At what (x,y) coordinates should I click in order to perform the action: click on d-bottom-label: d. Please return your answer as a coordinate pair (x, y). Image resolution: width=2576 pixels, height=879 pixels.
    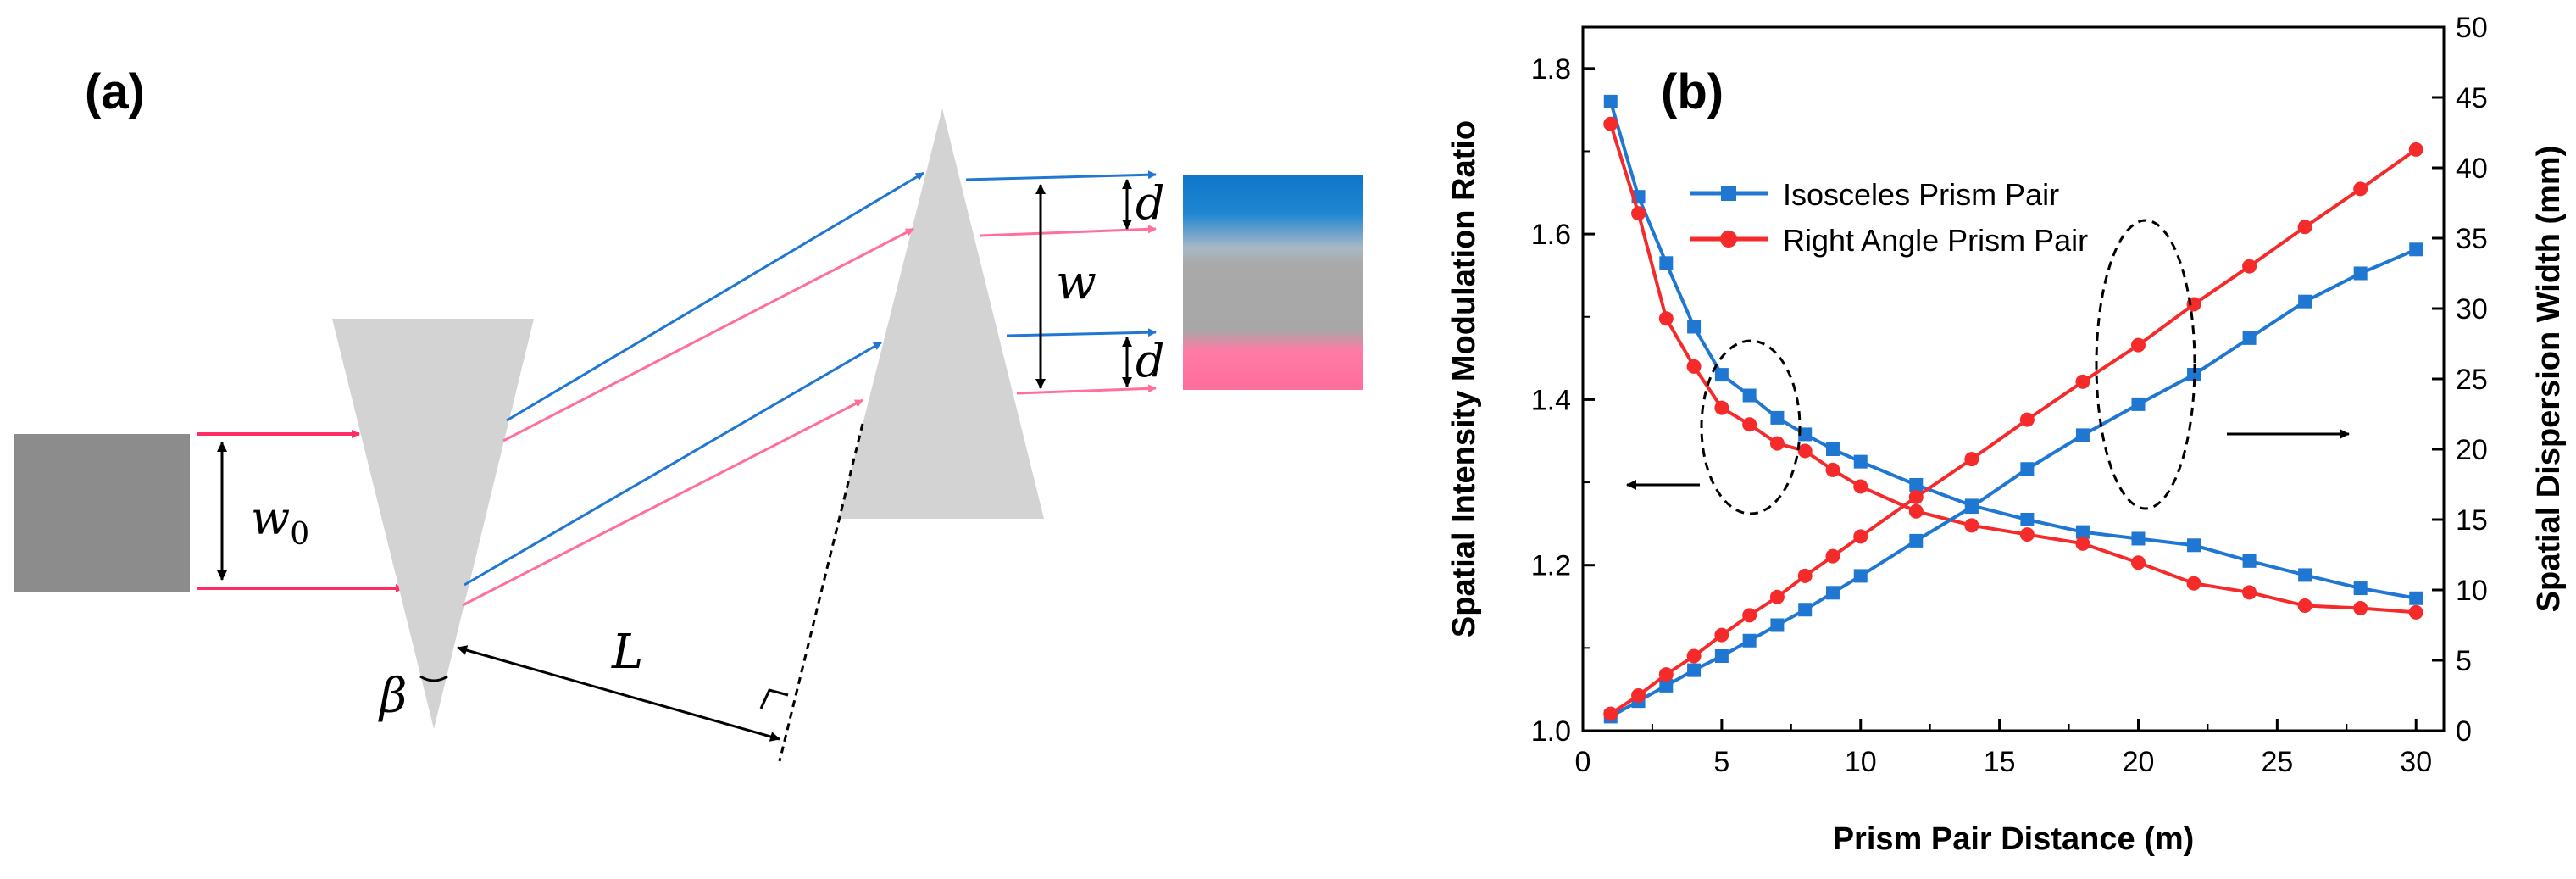
    Looking at the image, I should click on (1150, 360).